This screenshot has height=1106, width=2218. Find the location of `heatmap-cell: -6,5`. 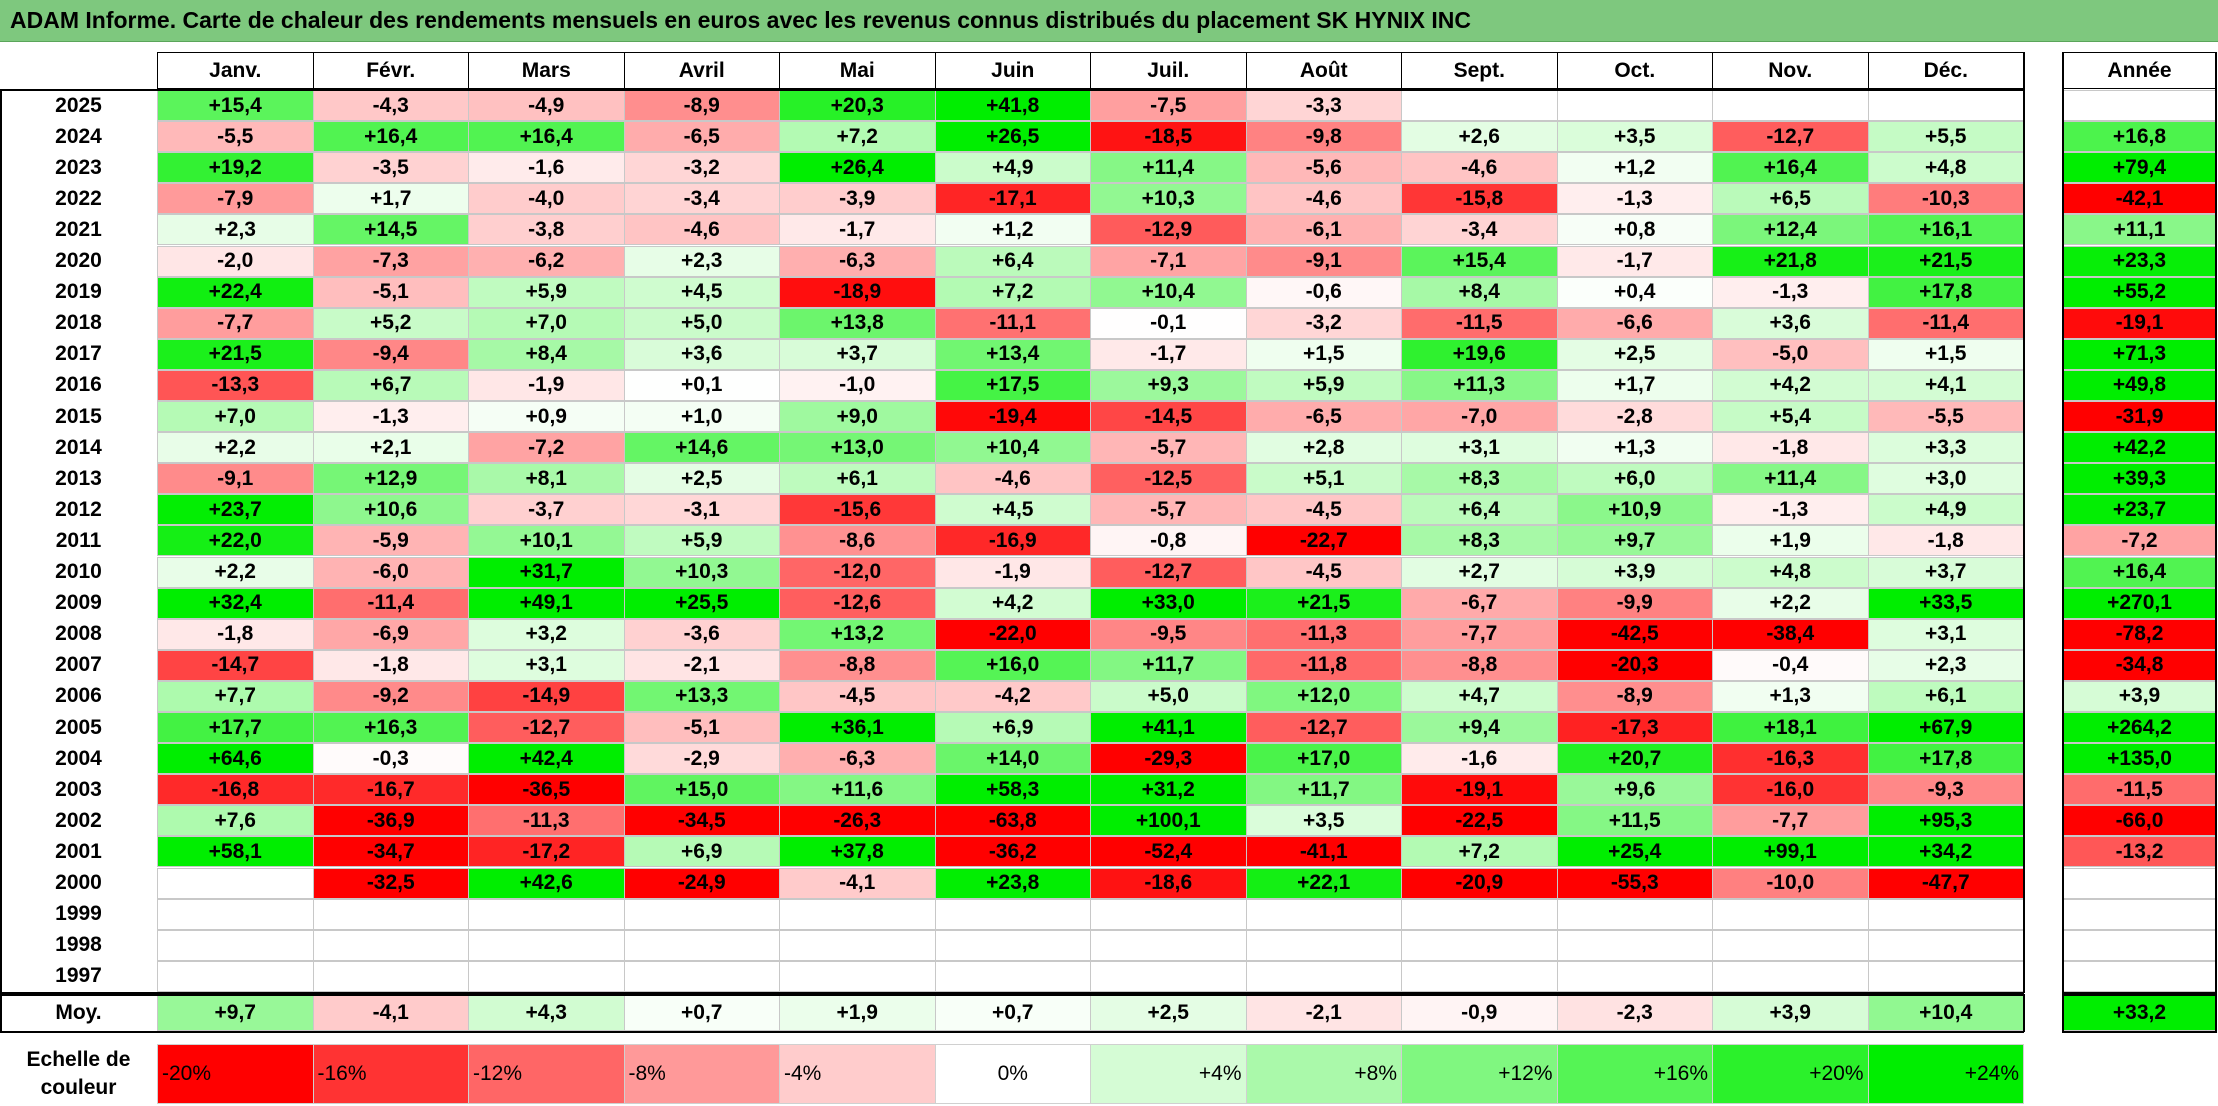

heatmap-cell: -6,5 is located at coordinates (701, 137).